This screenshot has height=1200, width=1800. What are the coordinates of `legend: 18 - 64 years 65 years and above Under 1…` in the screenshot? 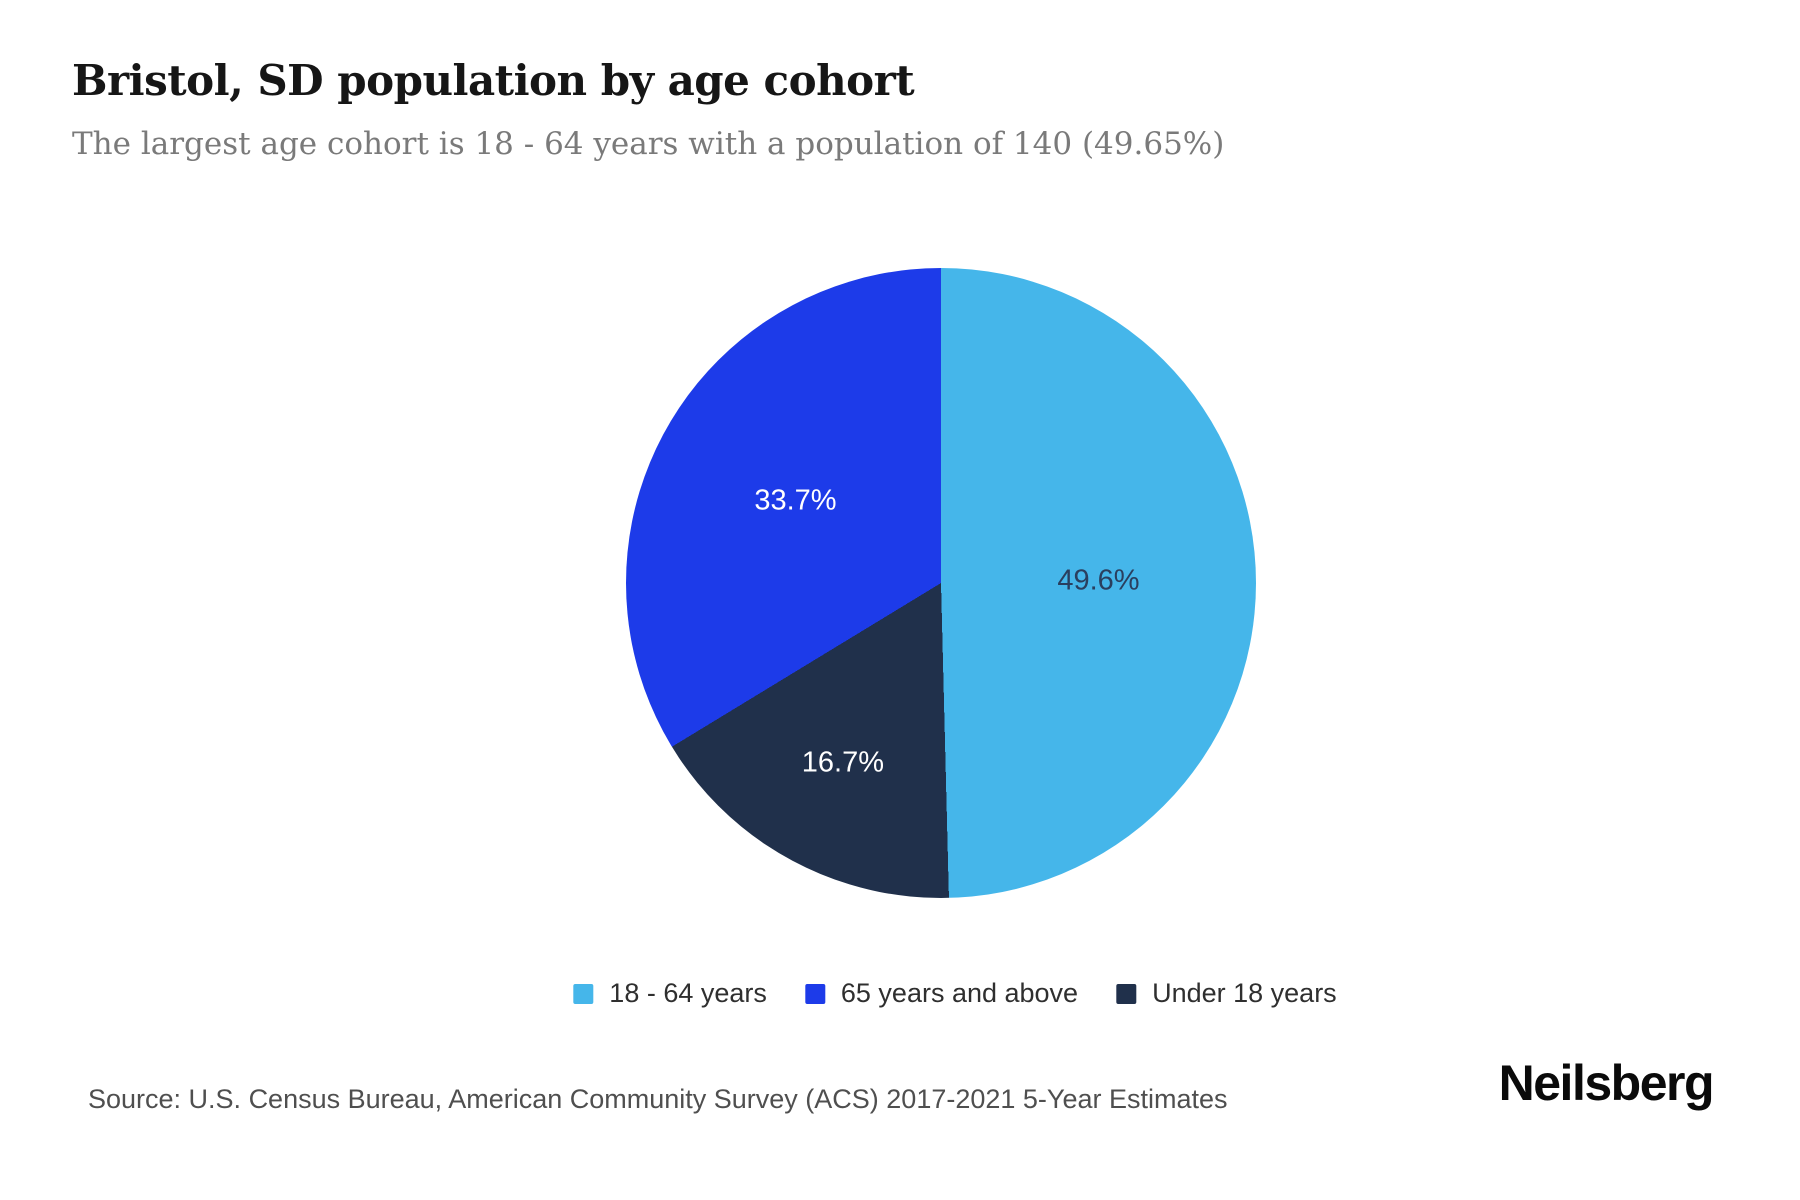 It's located at (955, 993).